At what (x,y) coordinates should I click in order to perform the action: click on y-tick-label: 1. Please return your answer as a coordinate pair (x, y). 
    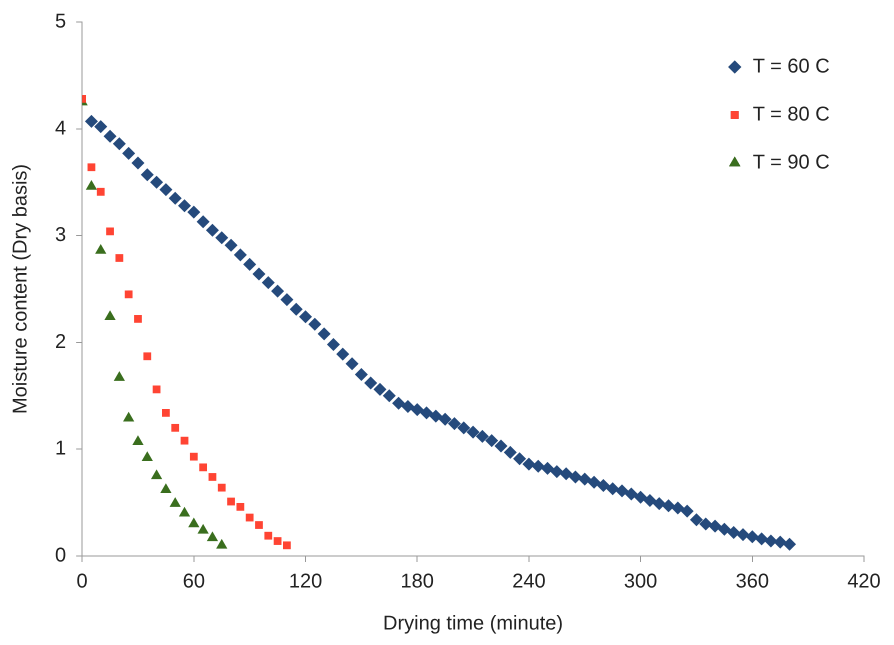
    Looking at the image, I should click on (60, 449).